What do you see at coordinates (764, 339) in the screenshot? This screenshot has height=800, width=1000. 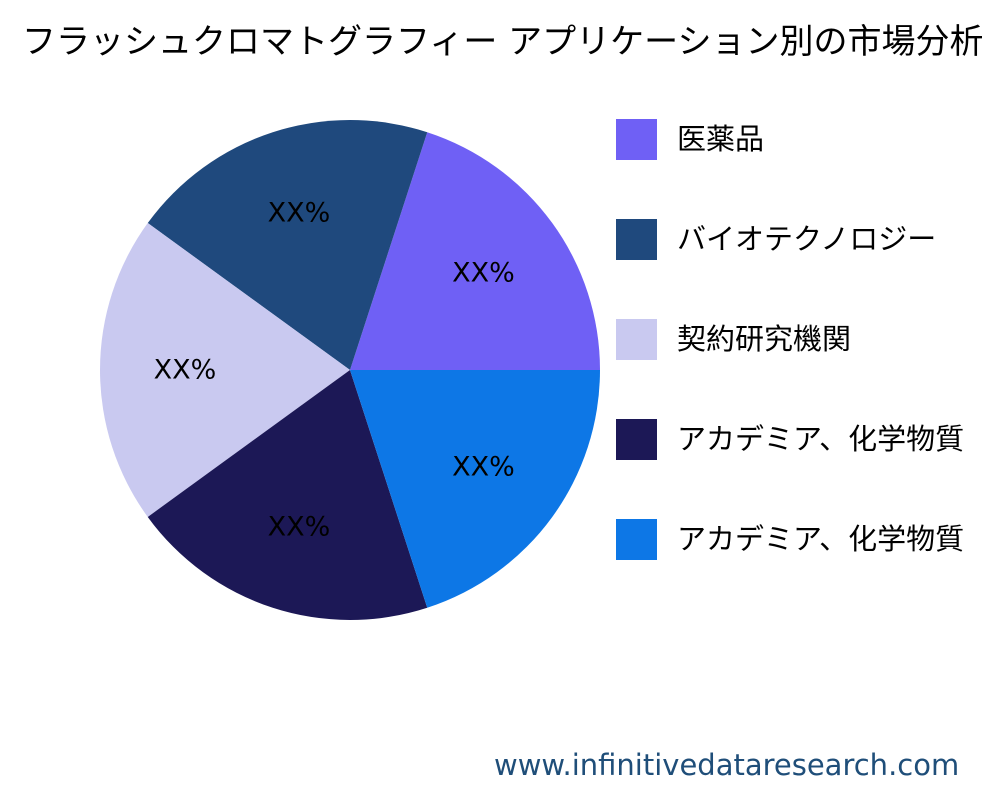 I see `legend-label: 契約研究機関` at bounding box center [764, 339].